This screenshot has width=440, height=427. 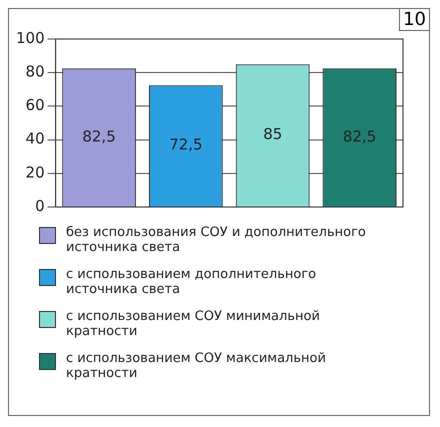 What do you see at coordinates (30, 37) in the screenshot?
I see `y-tick-label: 100` at bounding box center [30, 37].